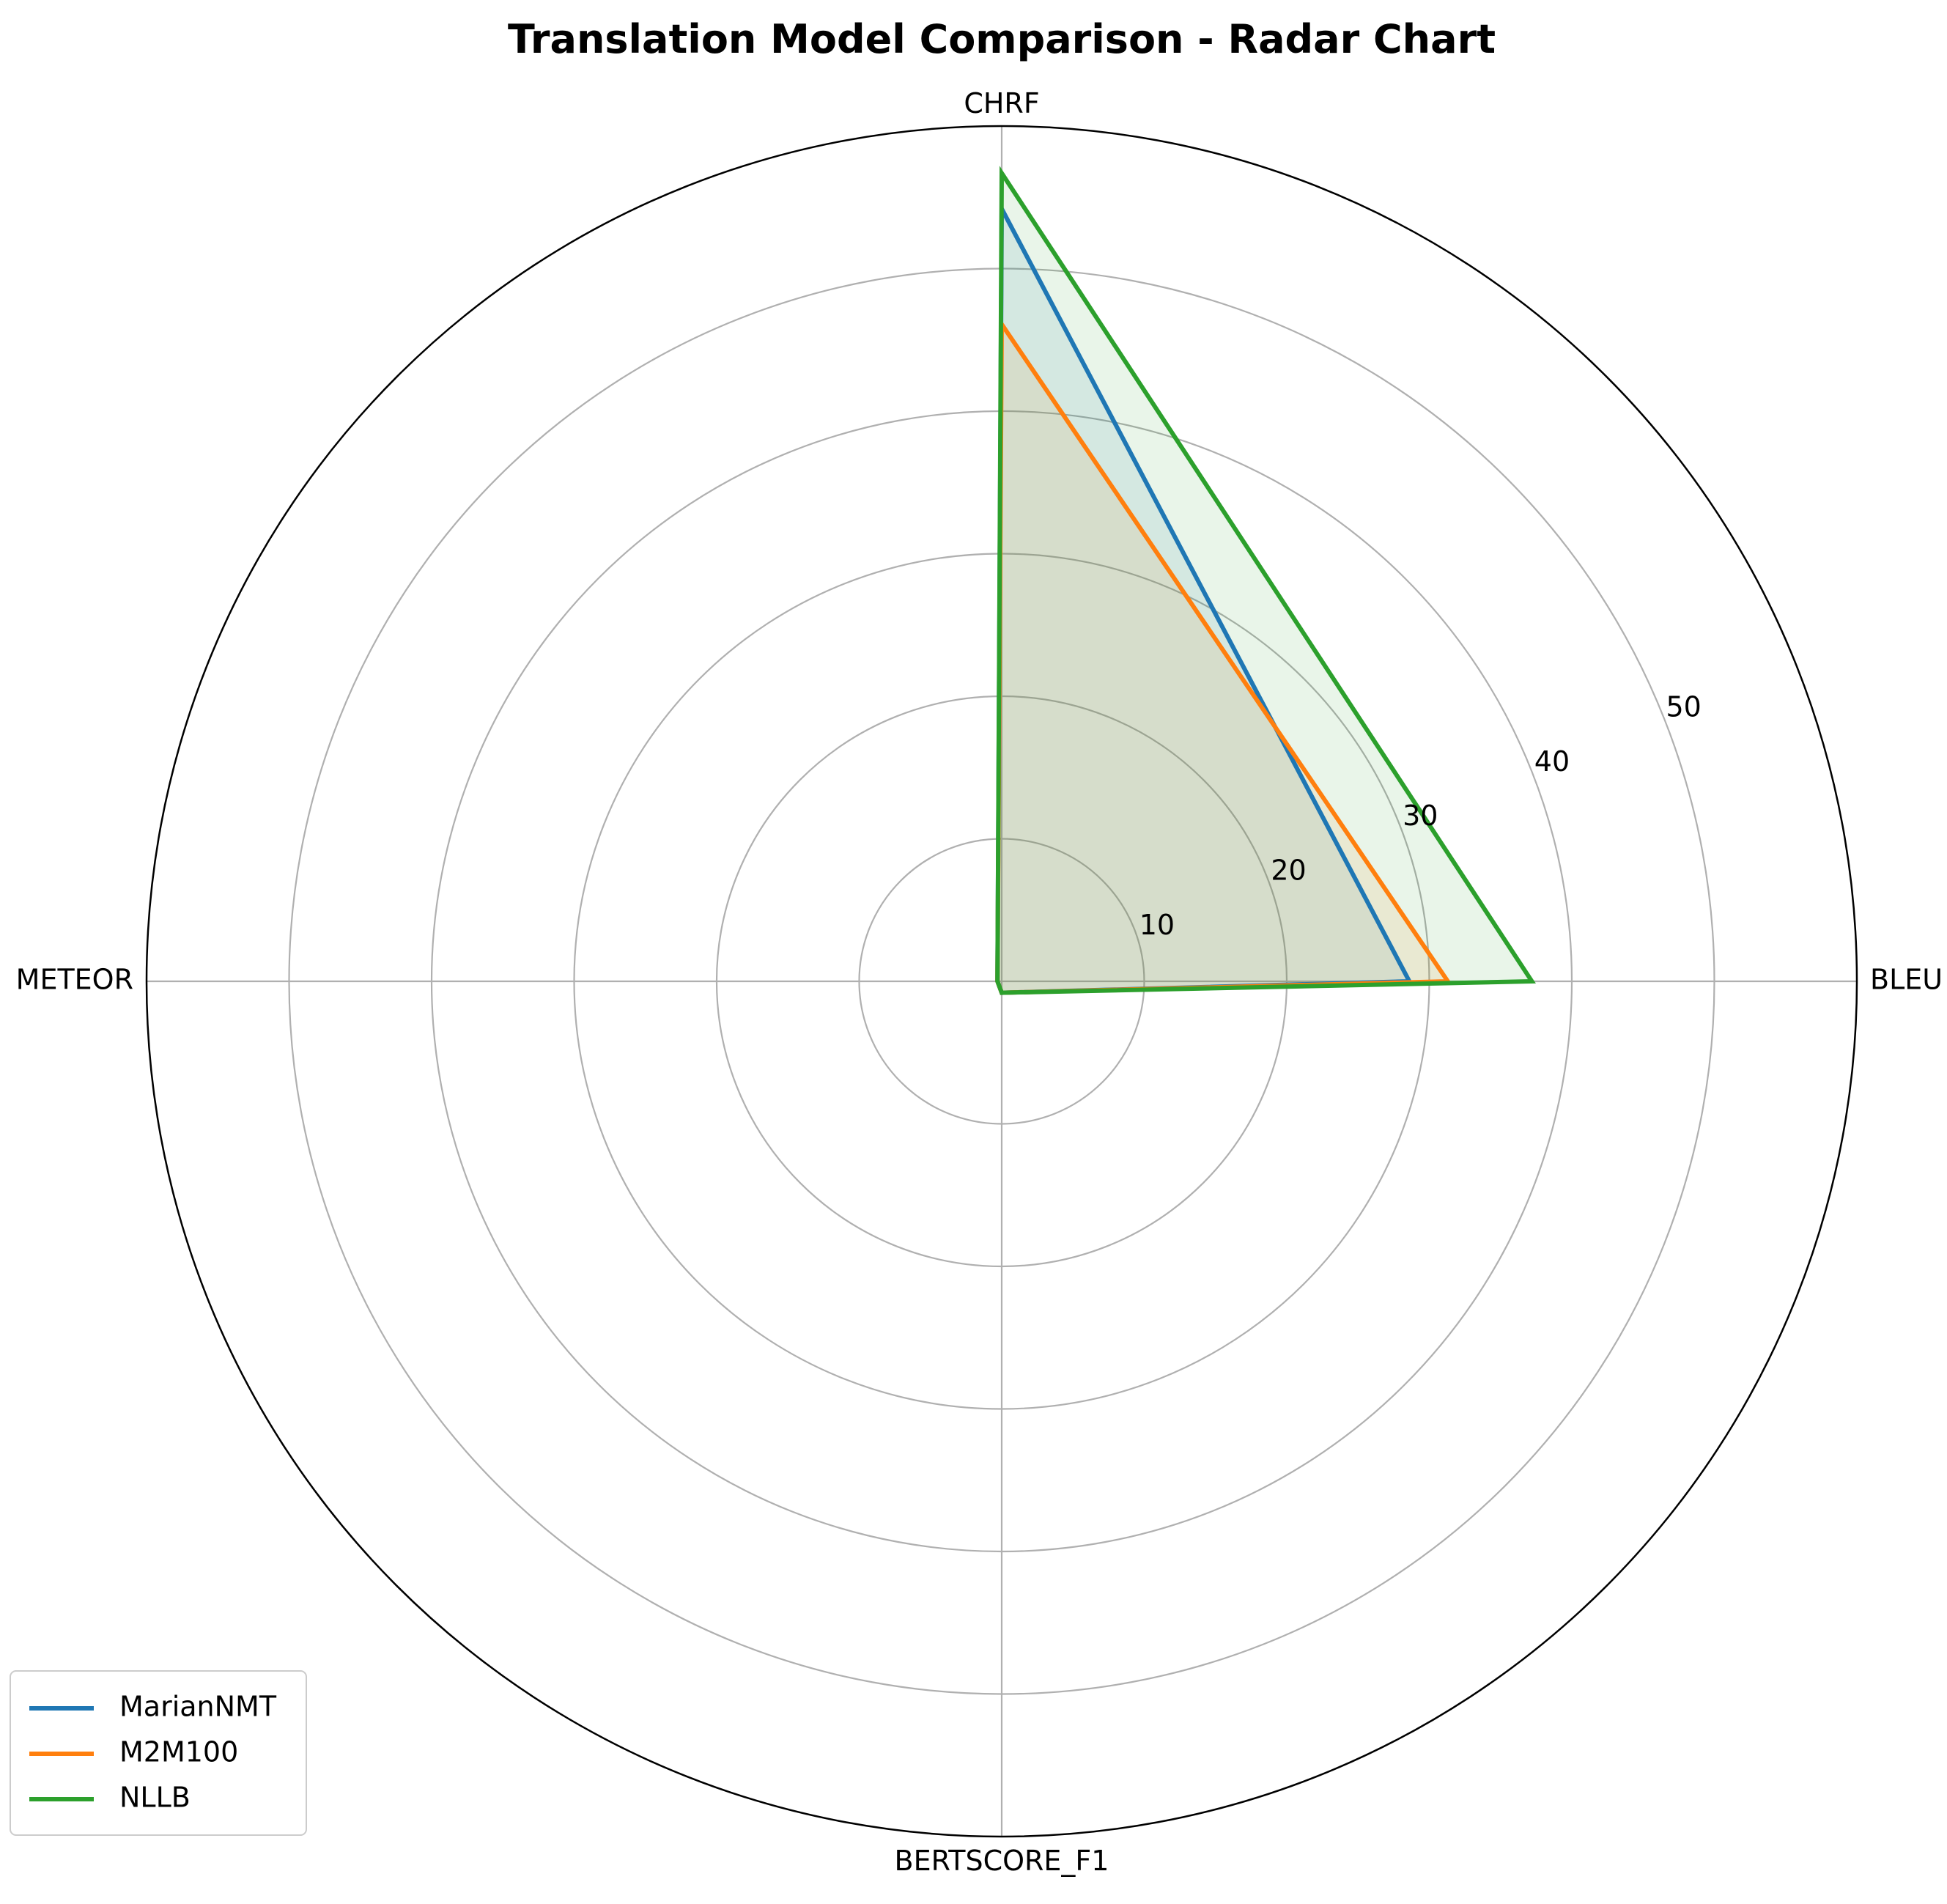 This screenshot has width=1947, height=1904. I want to click on radial-tick-label: 20, so click(1288, 871).